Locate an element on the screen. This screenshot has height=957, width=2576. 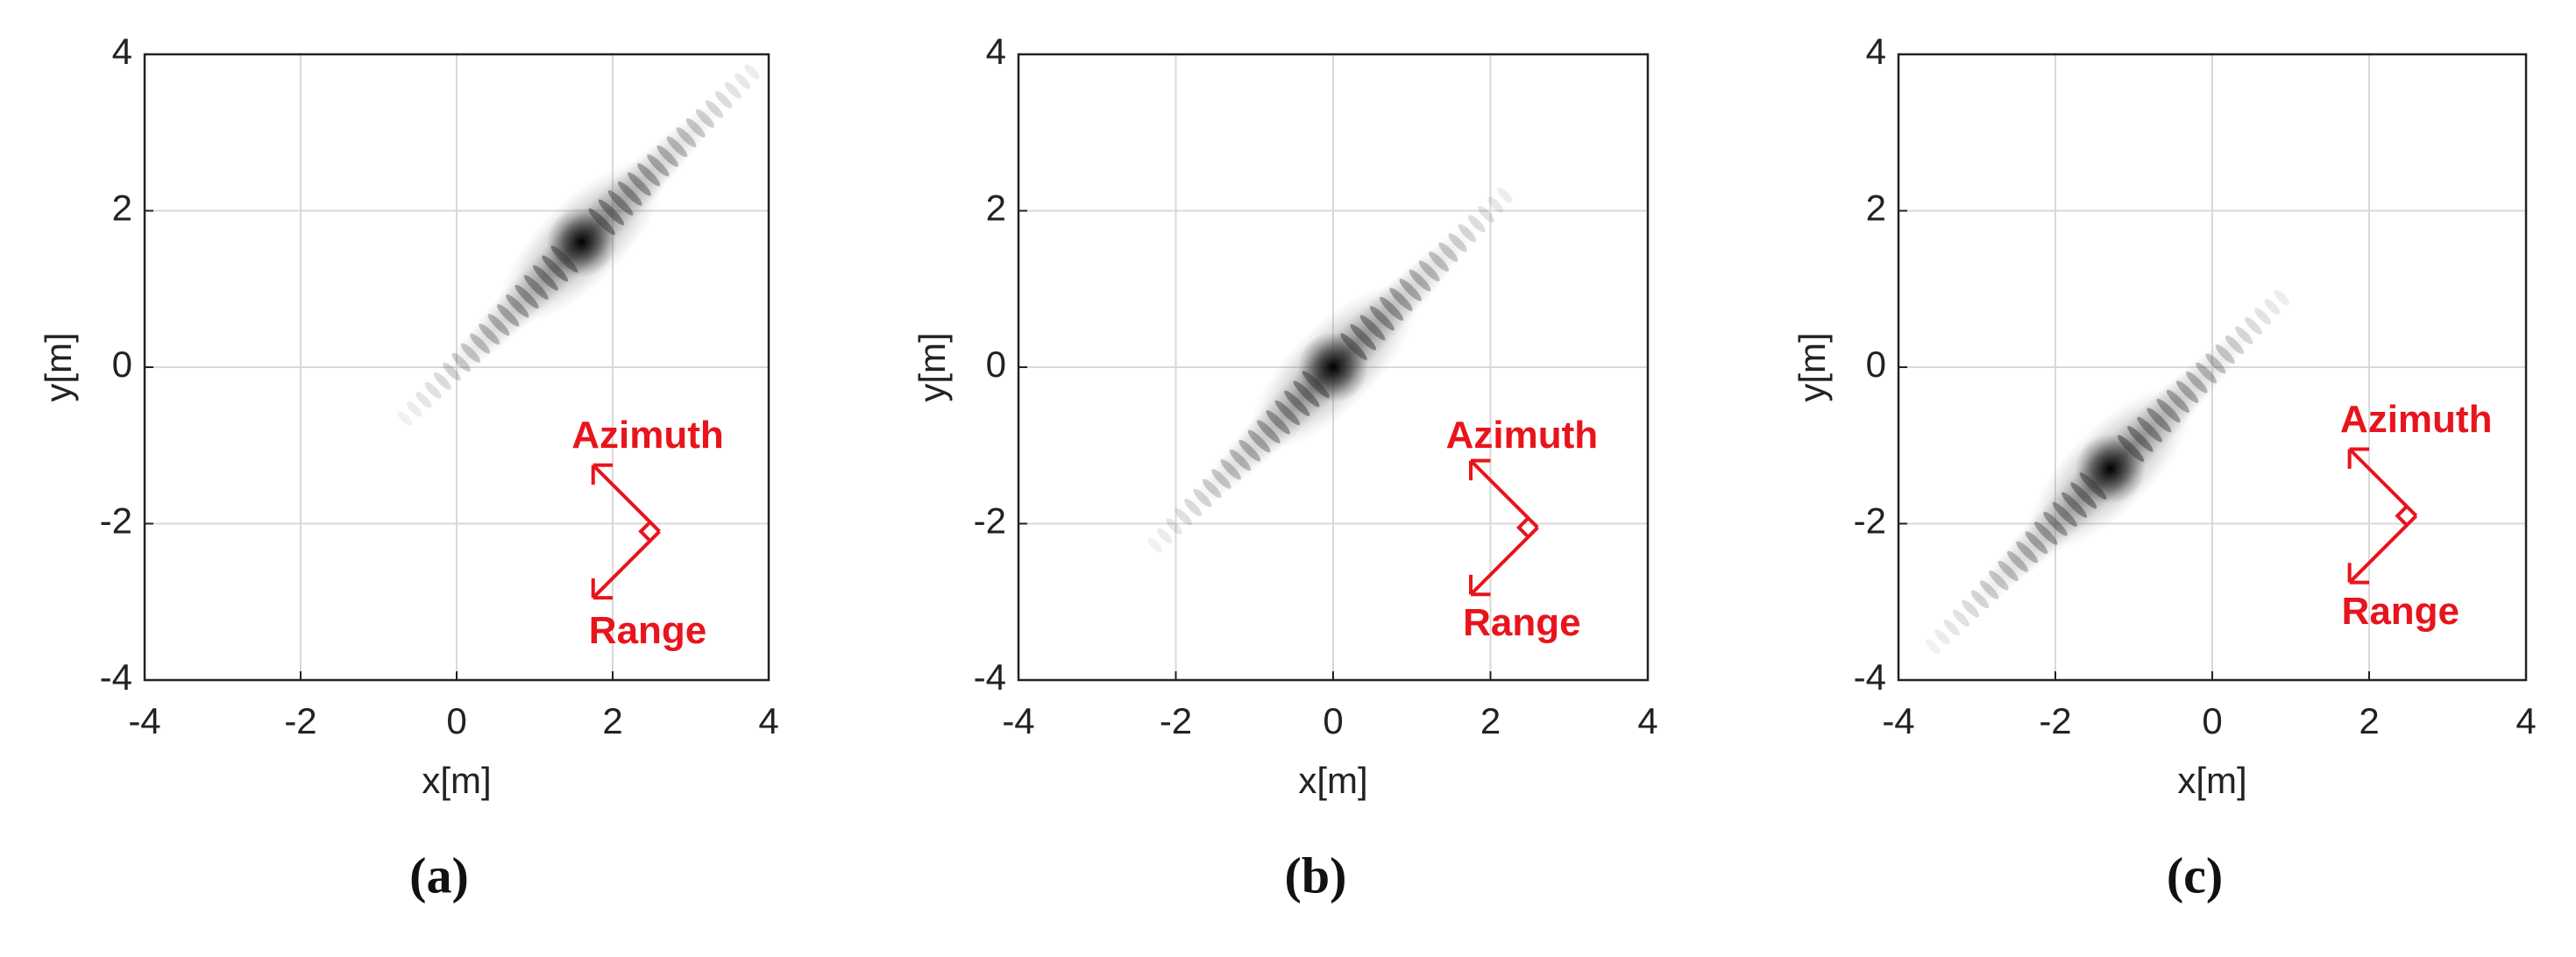
range-arrow is located at coordinates (626, 565).